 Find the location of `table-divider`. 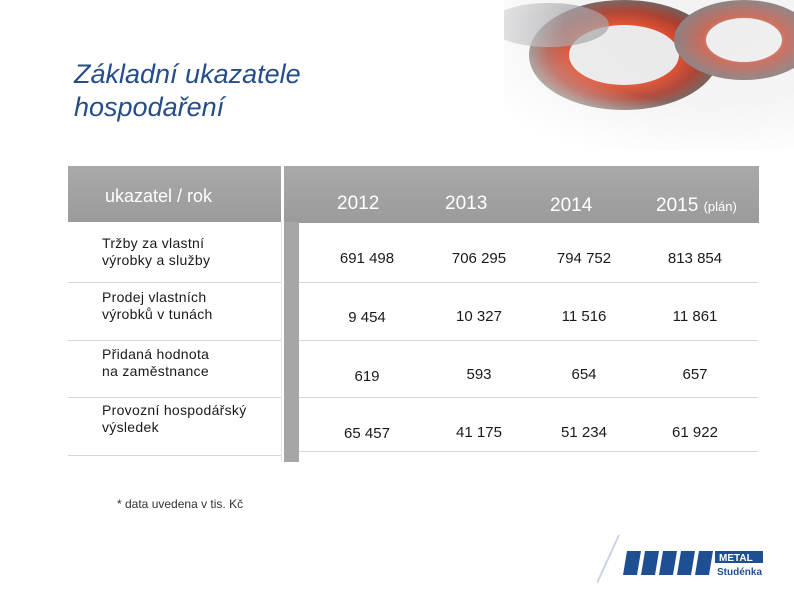

table-divider is located at coordinates (281, 342).